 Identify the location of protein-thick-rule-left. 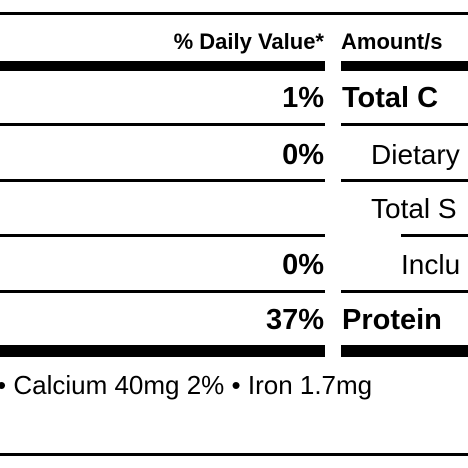
(162, 351).